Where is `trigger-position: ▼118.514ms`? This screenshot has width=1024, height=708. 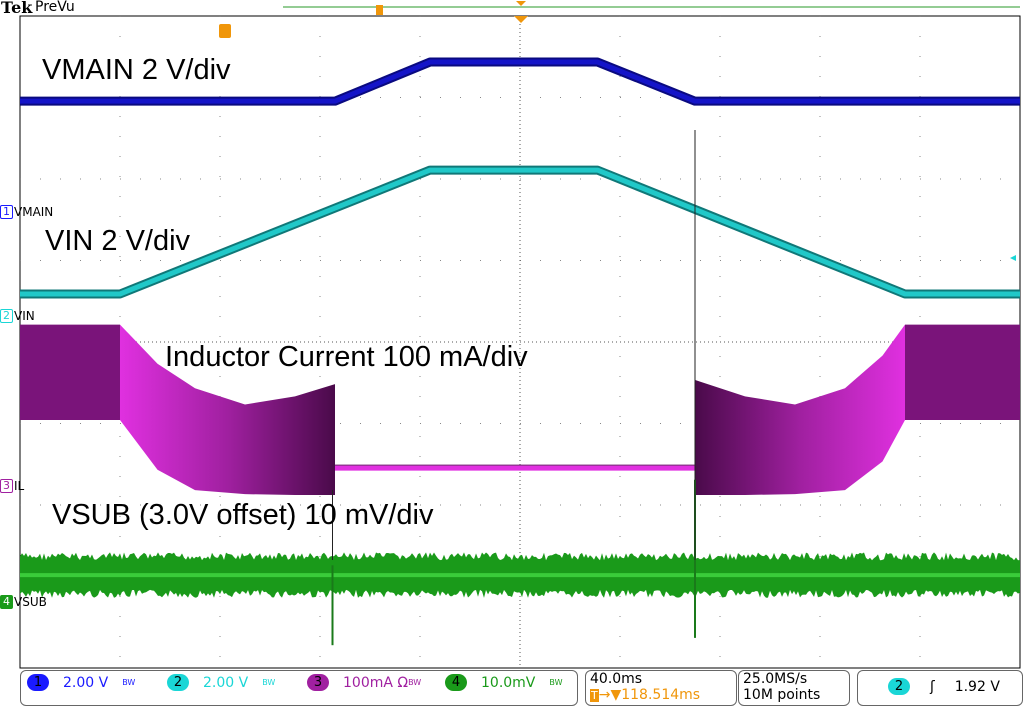
trigger-position: ▼118.514ms is located at coordinates (655, 695).